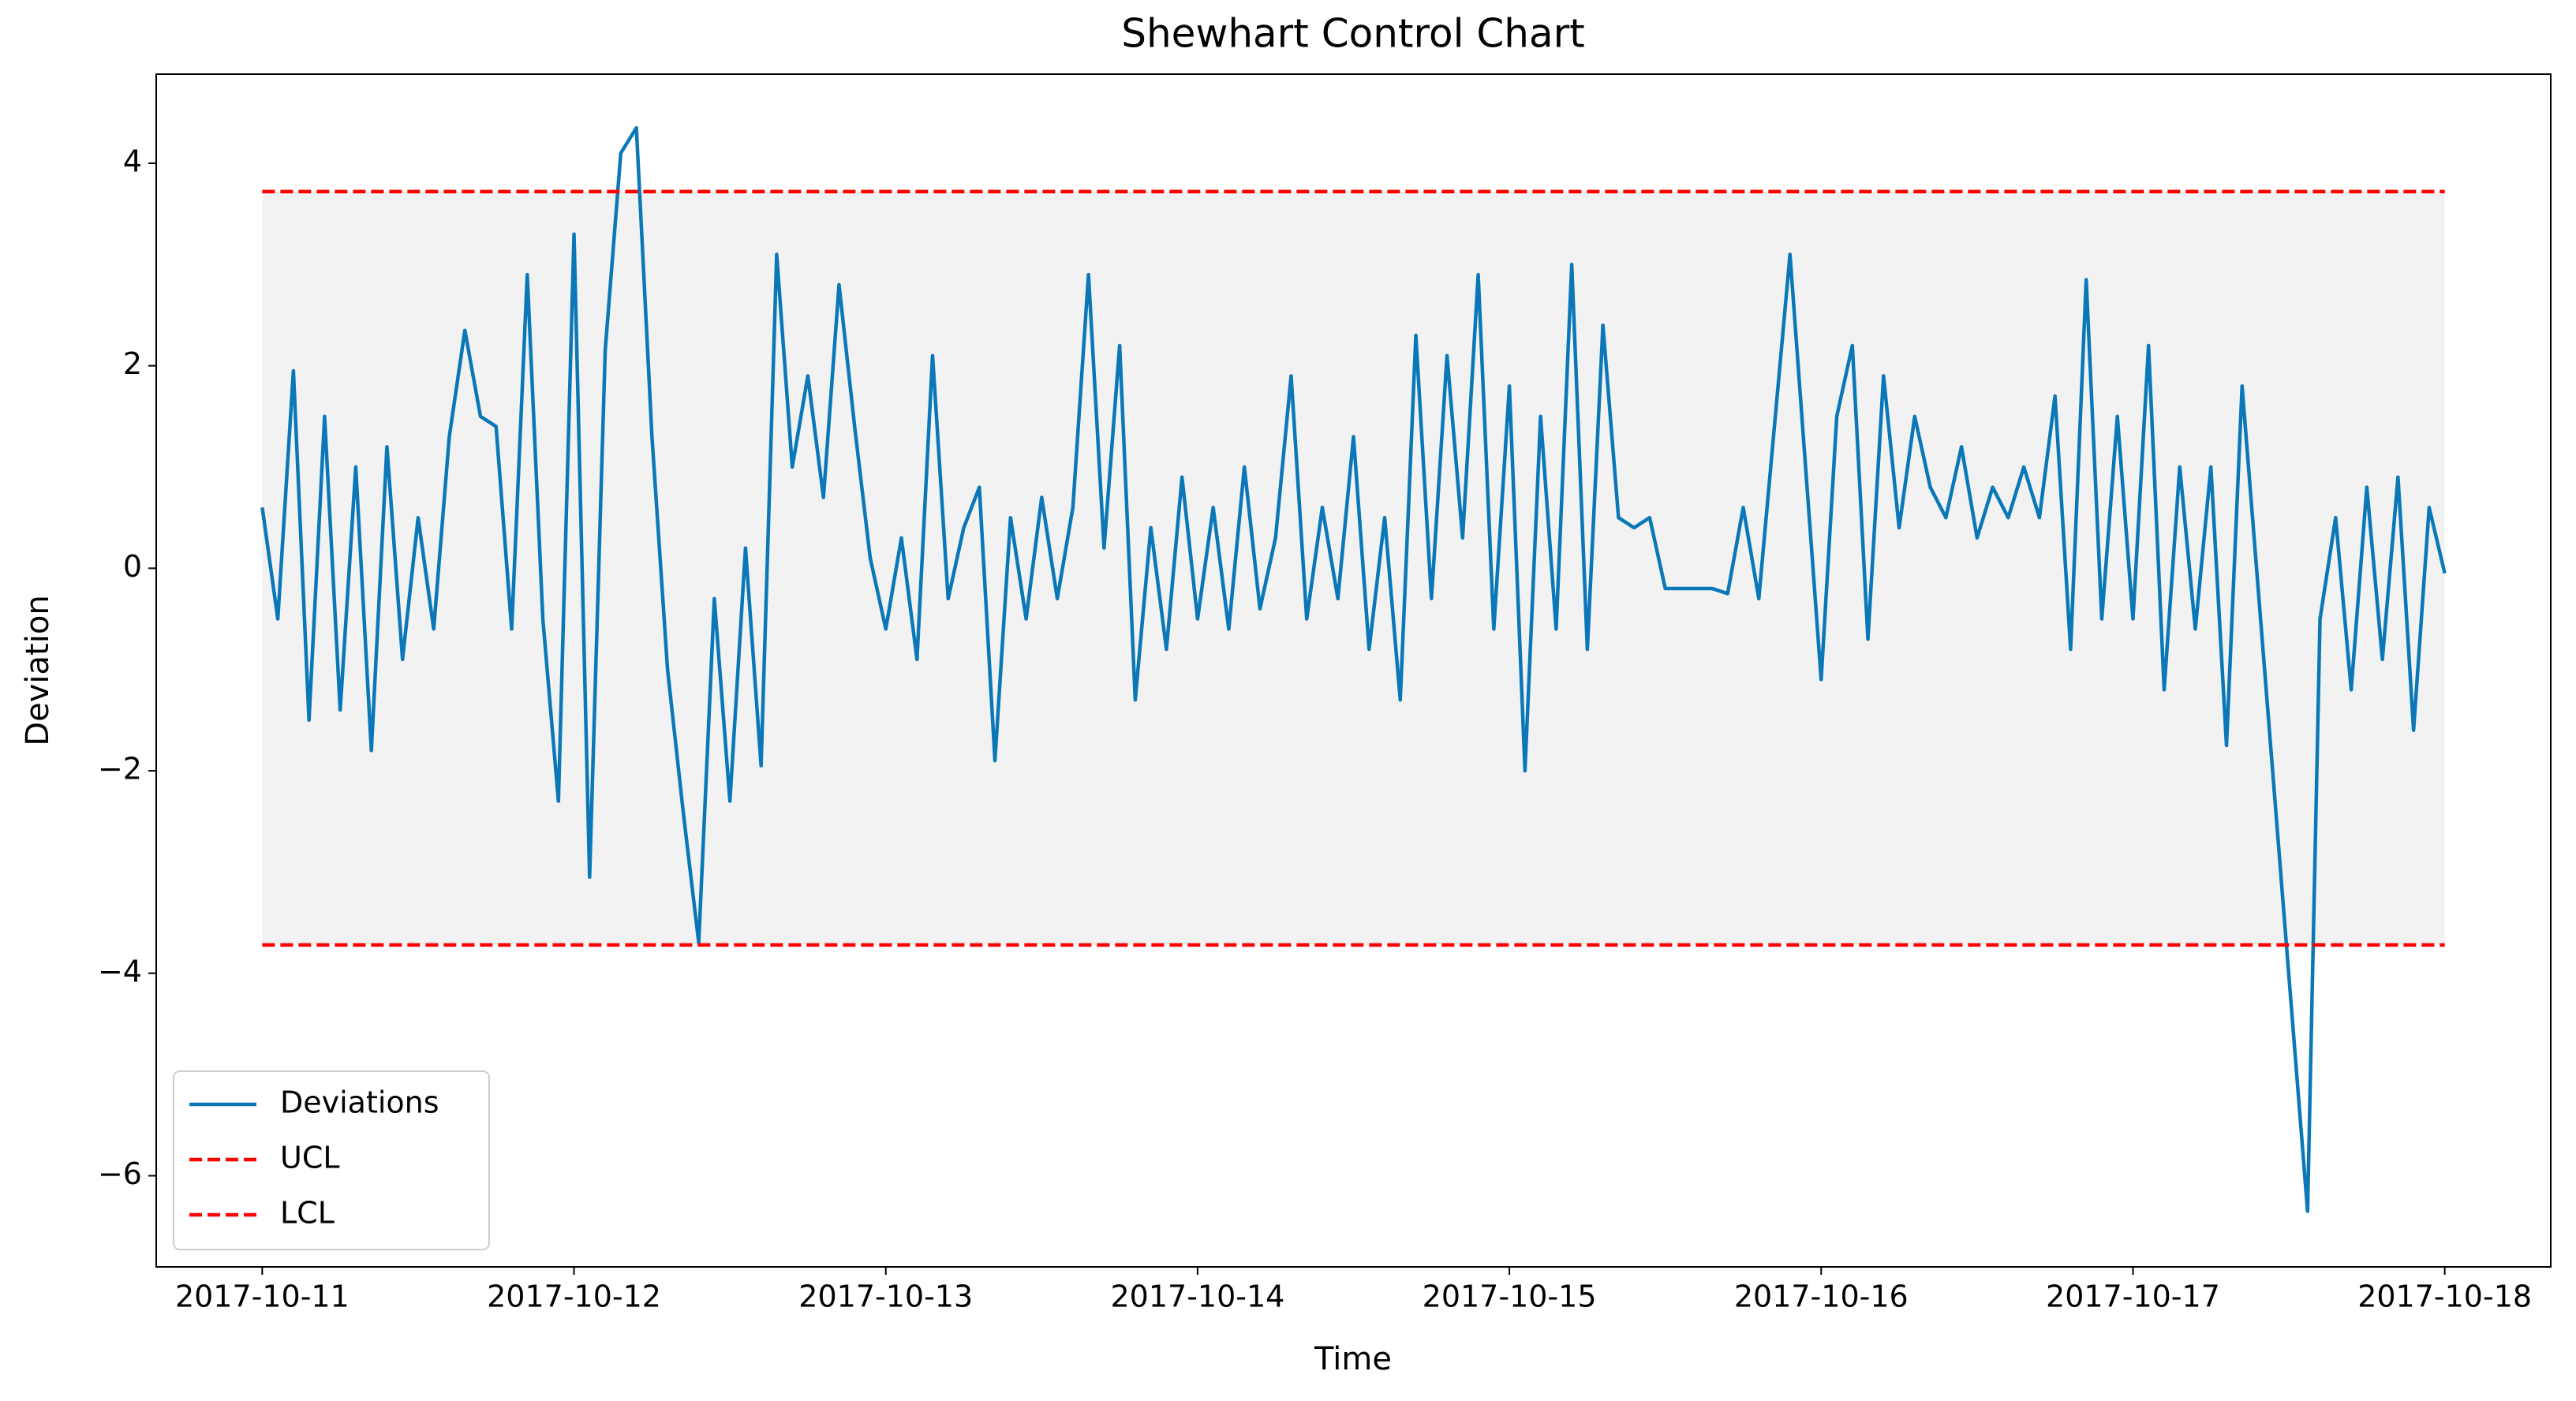  What do you see at coordinates (1353, 1359) in the screenshot?
I see `x-axis-label: Time` at bounding box center [1353, 1359].